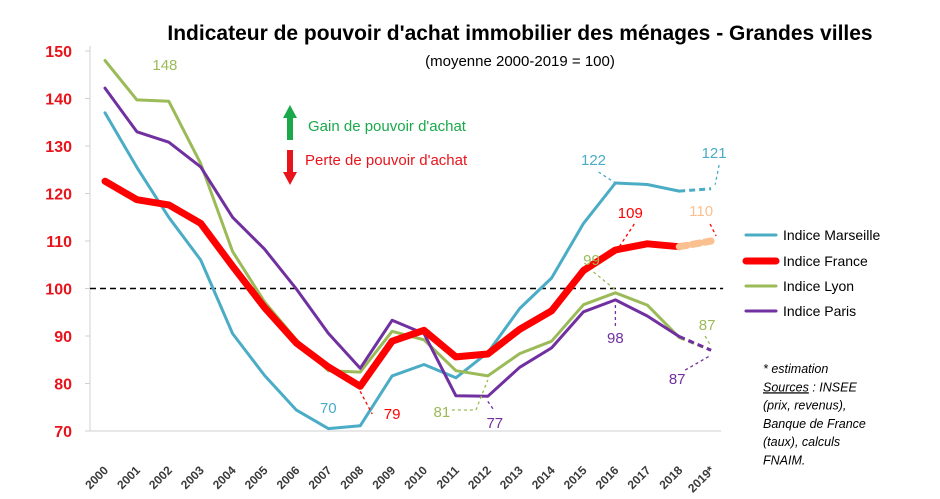  I want to click on note-line: * estimation, so click(795, 369).